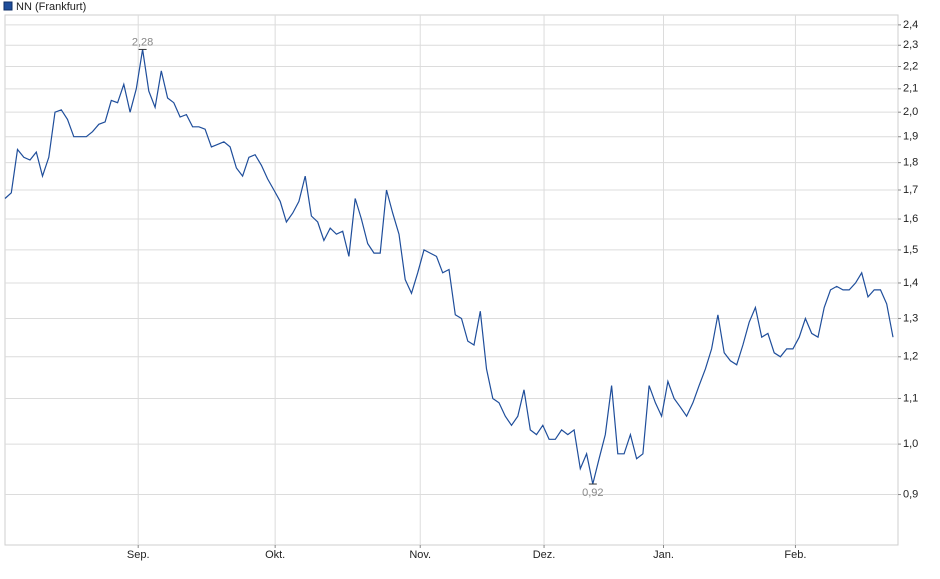  I want to click on y-tick-label: 1,6, so click(910, 219).